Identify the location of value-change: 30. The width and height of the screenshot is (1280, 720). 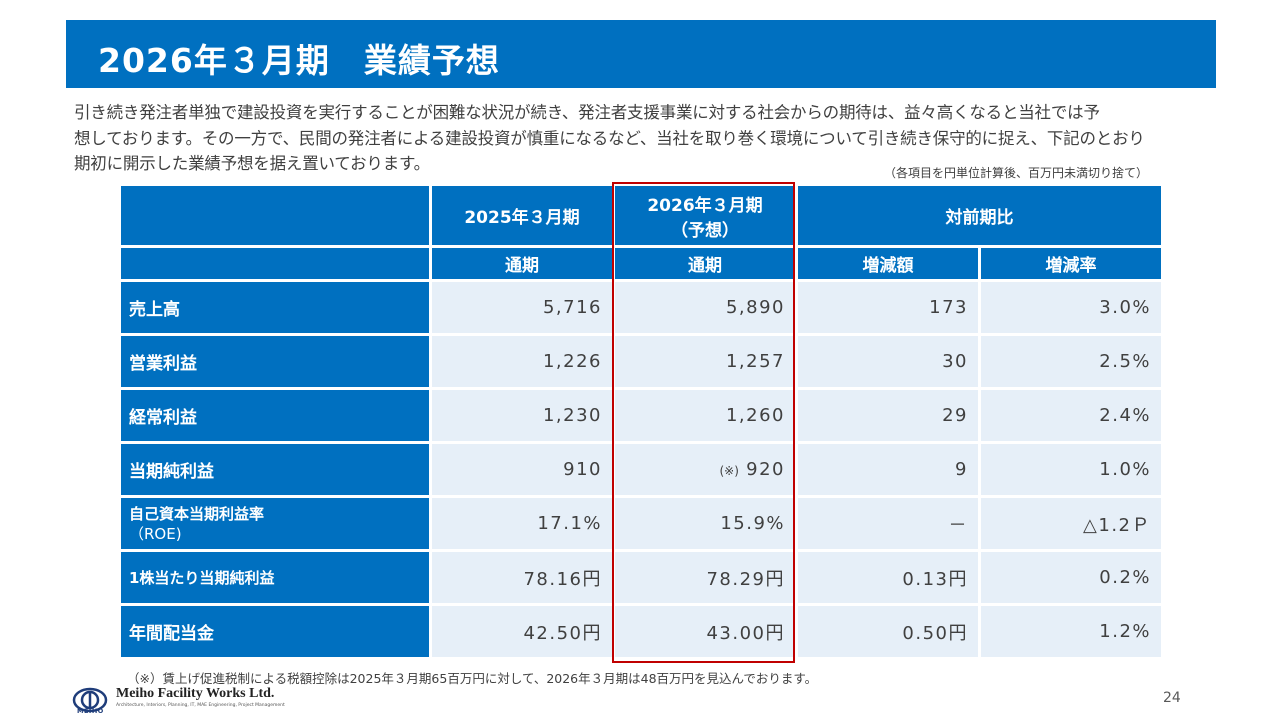
(888, 361).